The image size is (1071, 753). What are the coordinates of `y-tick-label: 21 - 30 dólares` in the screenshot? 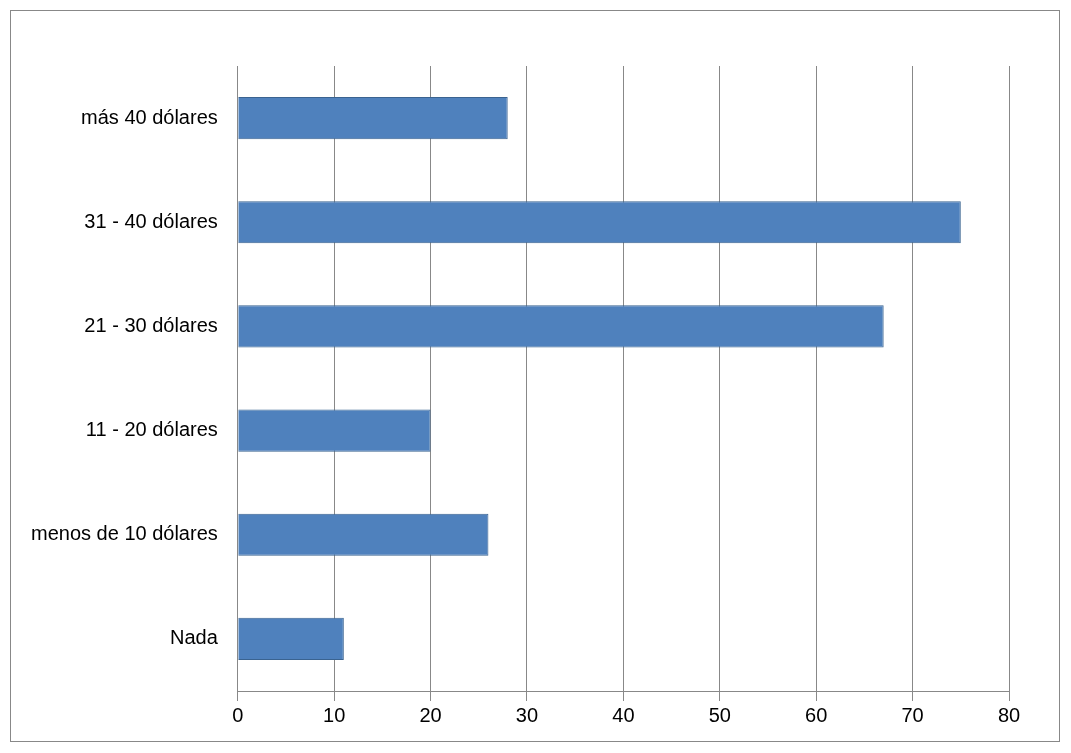 It's located at (151, 324).